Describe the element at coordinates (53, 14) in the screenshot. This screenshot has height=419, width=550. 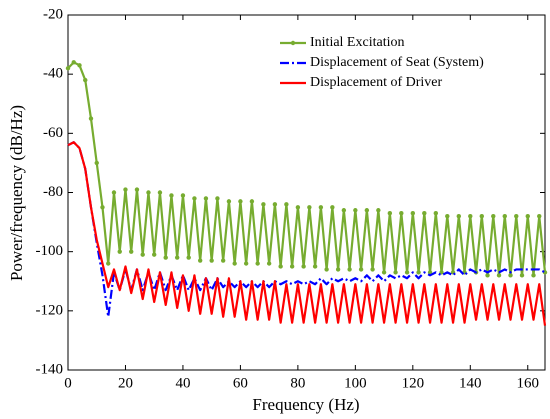
I see `y-tick-label: -20` at that location.